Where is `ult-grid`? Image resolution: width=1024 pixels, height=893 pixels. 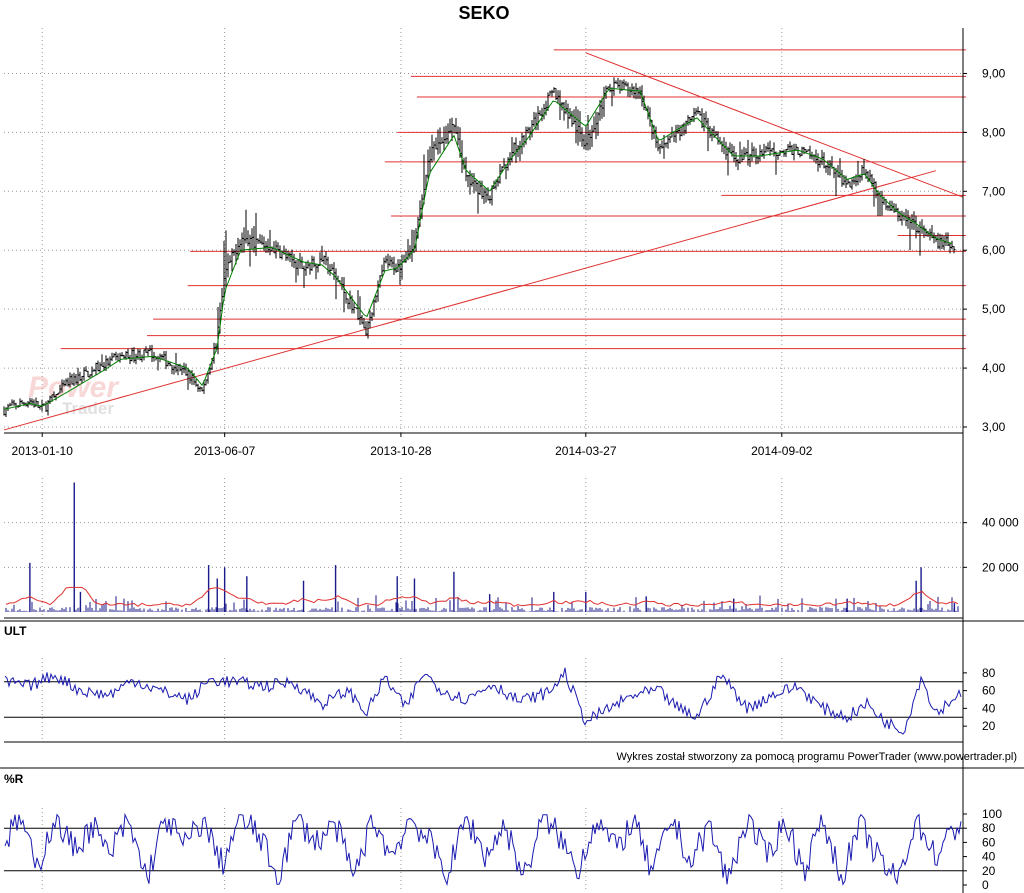
ult-grid is located at coordinates (483, 699).